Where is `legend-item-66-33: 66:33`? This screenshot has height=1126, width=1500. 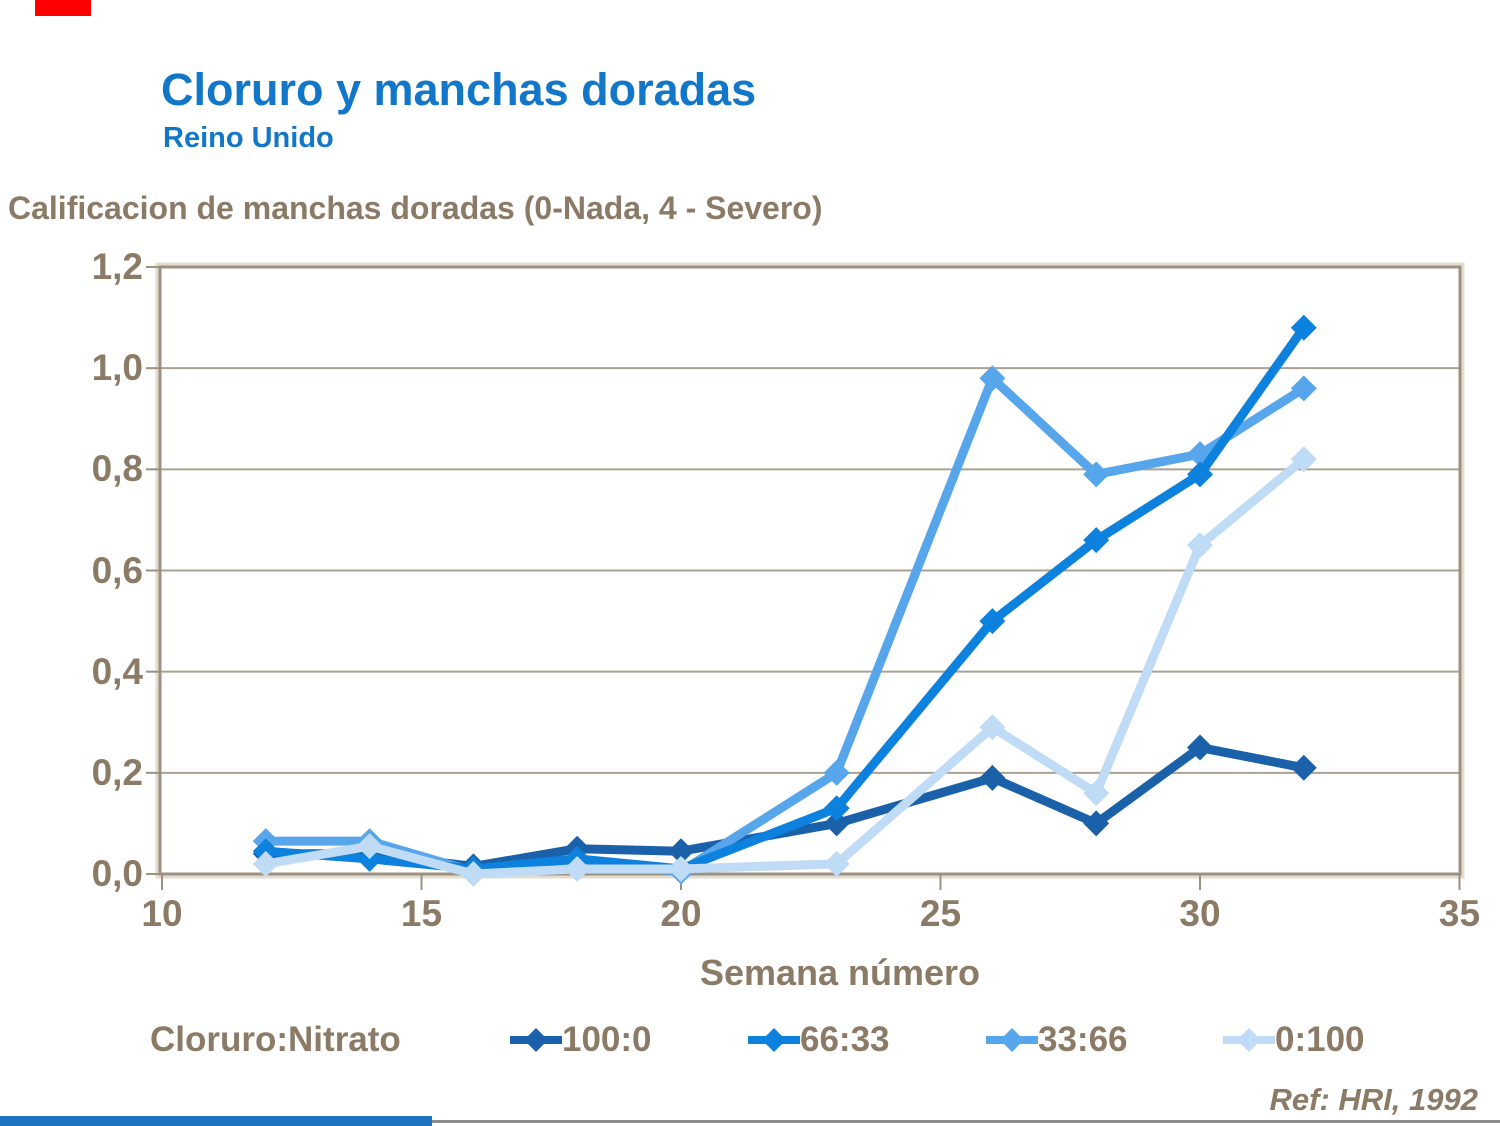
legend-item-66-33: 66:33 is located at coordinates (819, 1040).